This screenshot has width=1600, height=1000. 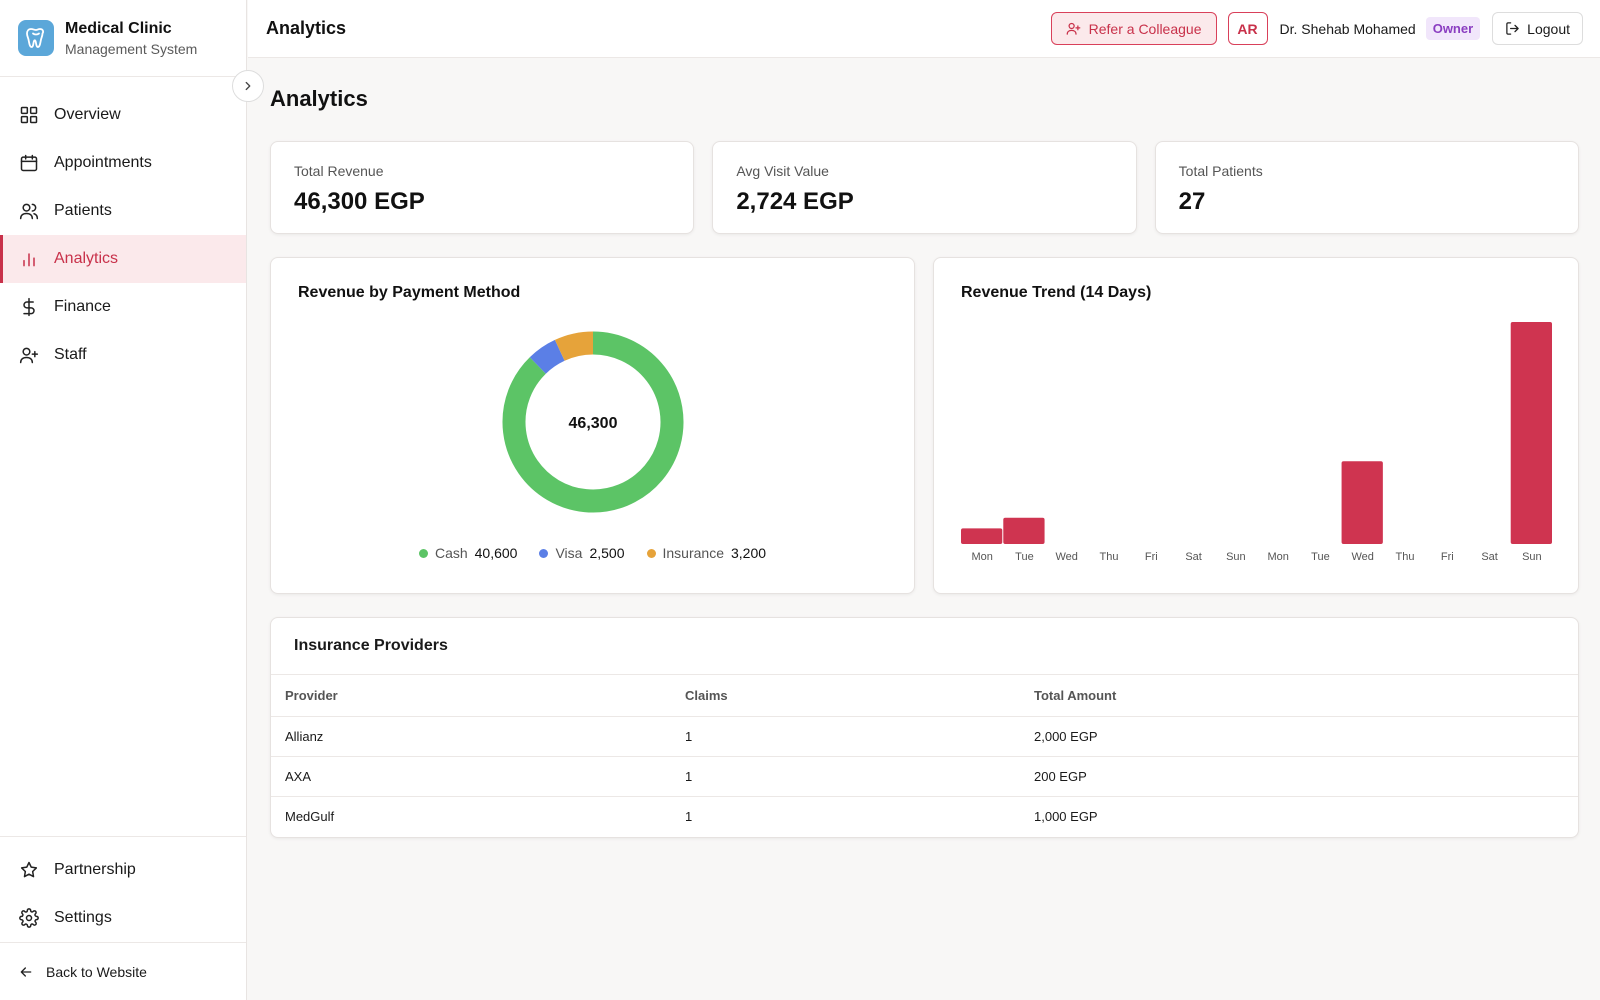 What do you see at coordinates (82, 306) in the screenshot?
I see `sidebar-item-label: Finance` at bounding box center [82, 306].